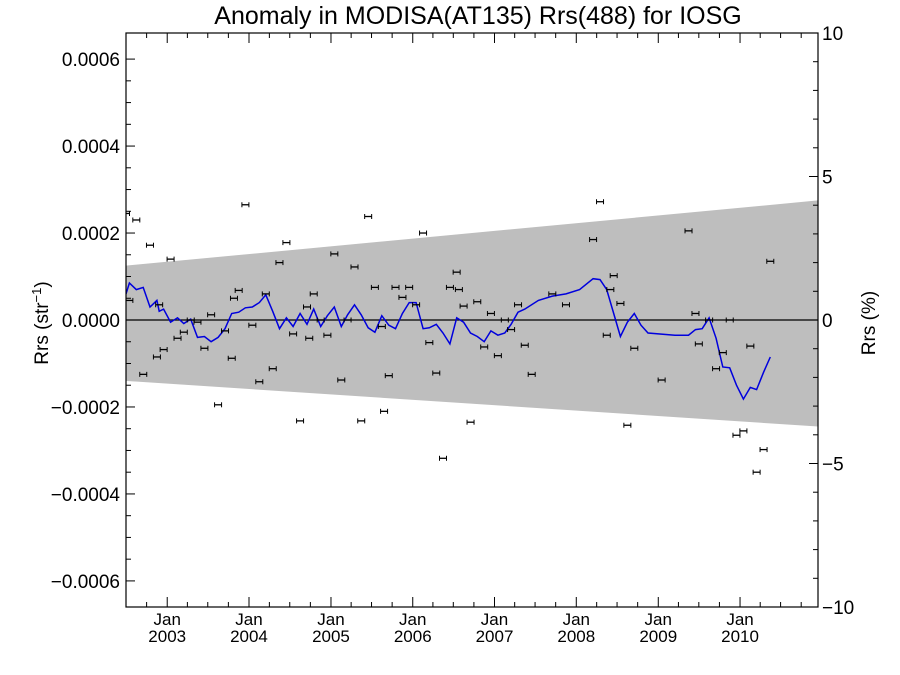  Describe the element at coordinates (833, 465) in the screenshot. I see `y-right-tick-label: −5` at that location.